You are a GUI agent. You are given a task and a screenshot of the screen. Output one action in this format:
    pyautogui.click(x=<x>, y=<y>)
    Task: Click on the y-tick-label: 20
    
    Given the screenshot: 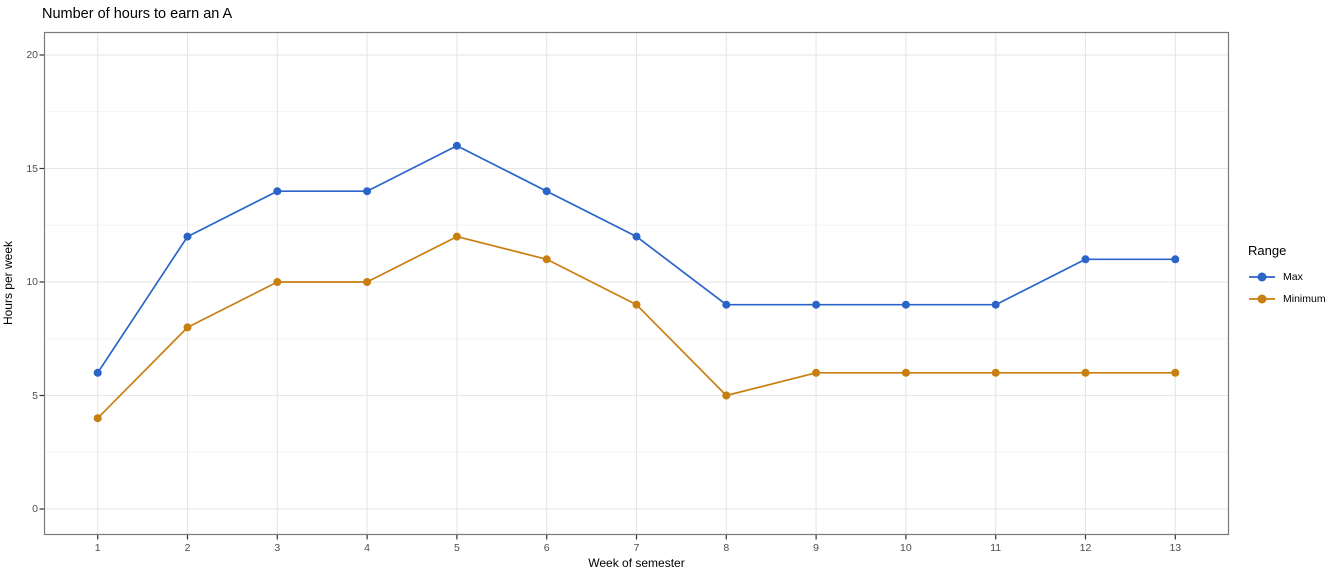 What is the action you would take?
    pyautogui.click(x=32, y=55)
    